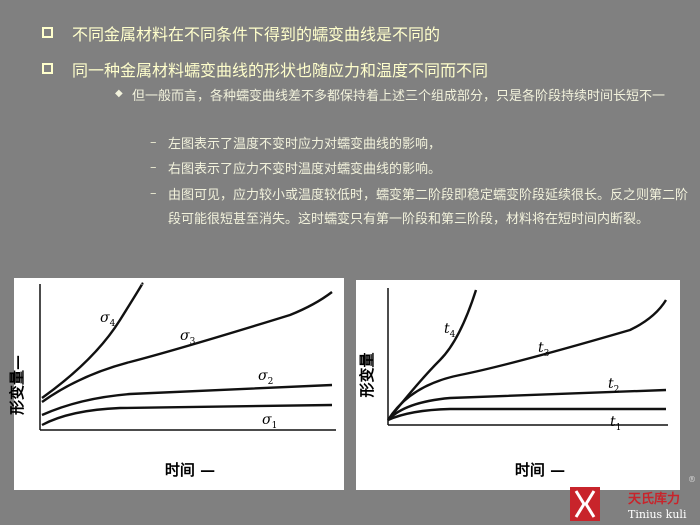 Image resolution: width=700 pixels, height=525 pixels. I want to click on logo-latin: Tinius kuli, so click(657, 514).